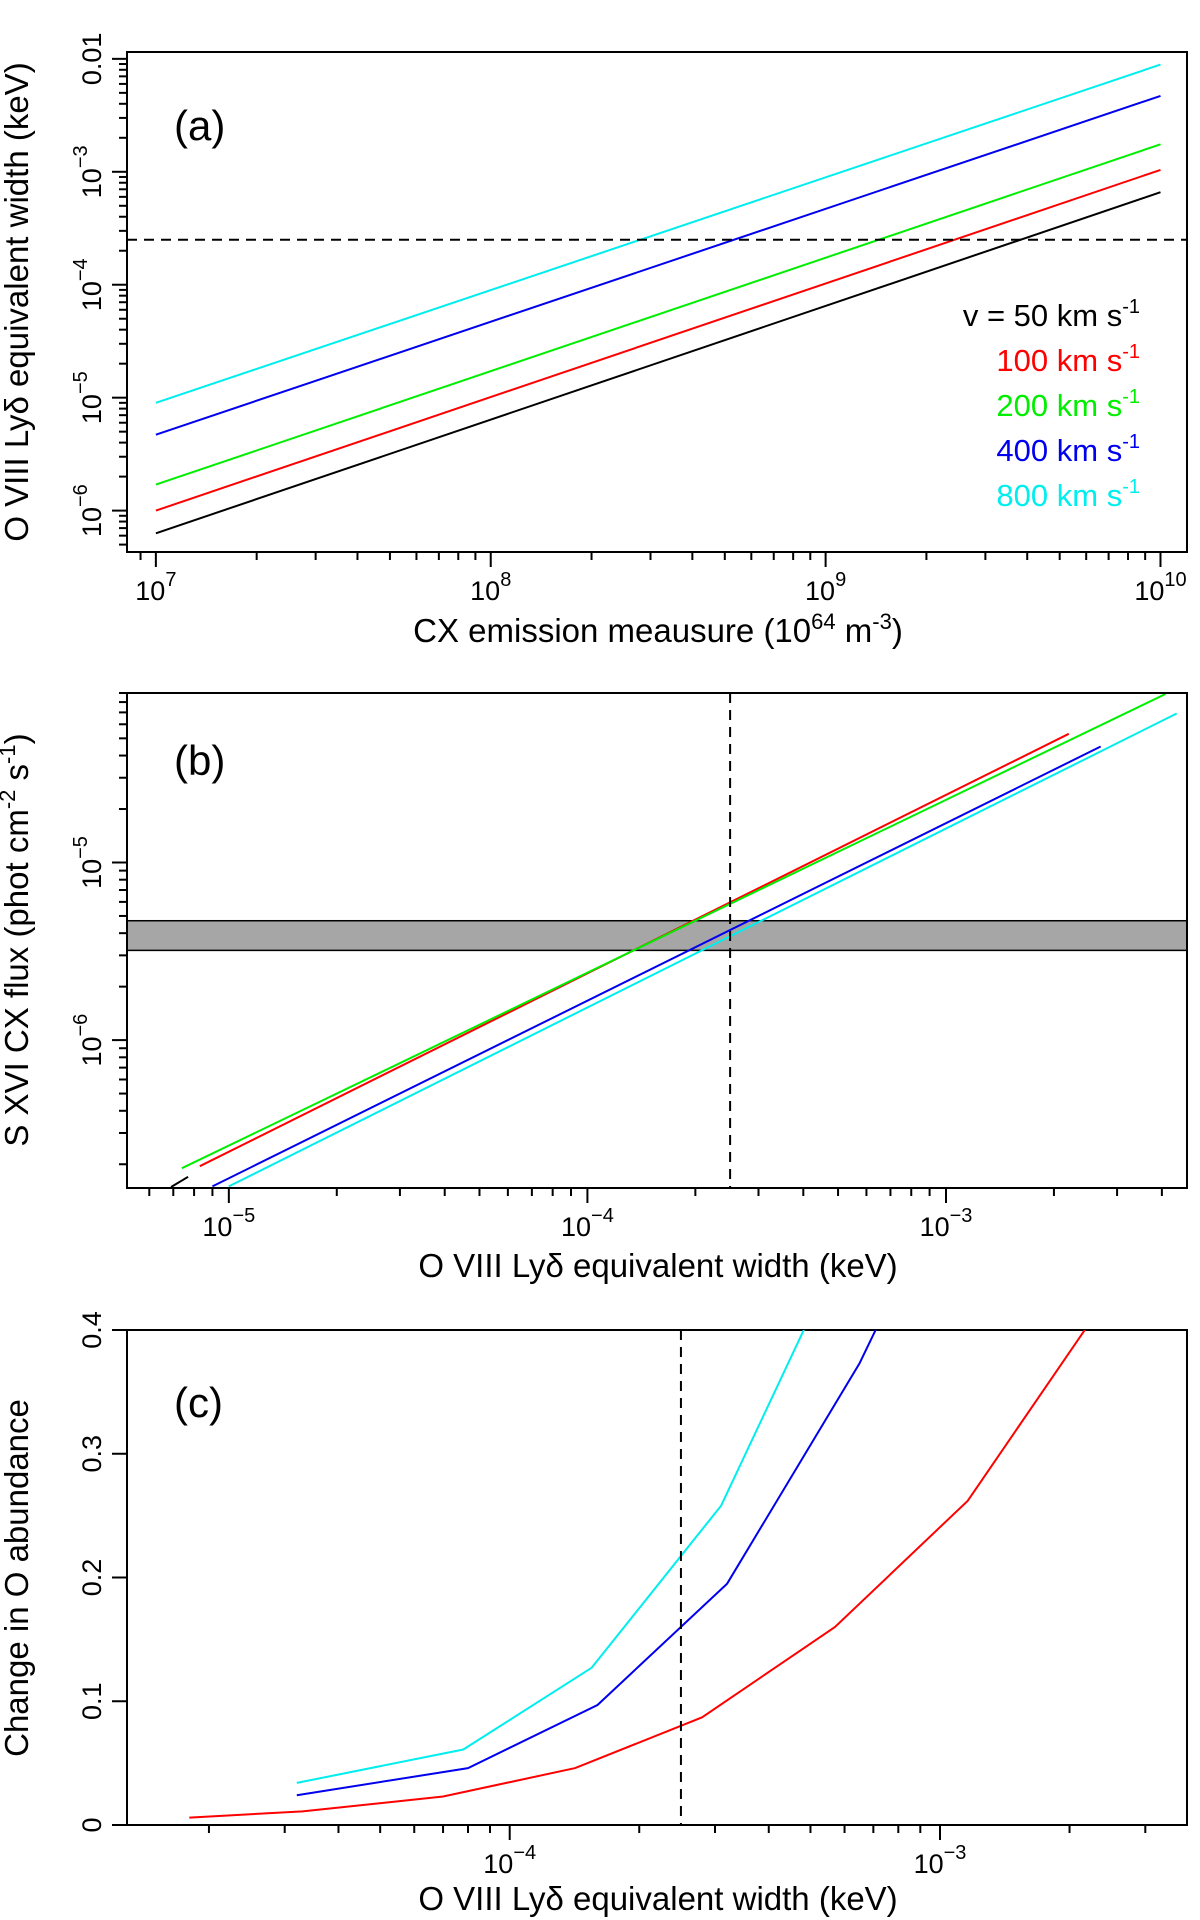 This screenshot has width=1200, height=1920. Describe the element at coordinates (17, 301) in the screenshot. I see `panel-a-y-axis-title: O VIII Lyδ equivalent width (keV)` at that location.